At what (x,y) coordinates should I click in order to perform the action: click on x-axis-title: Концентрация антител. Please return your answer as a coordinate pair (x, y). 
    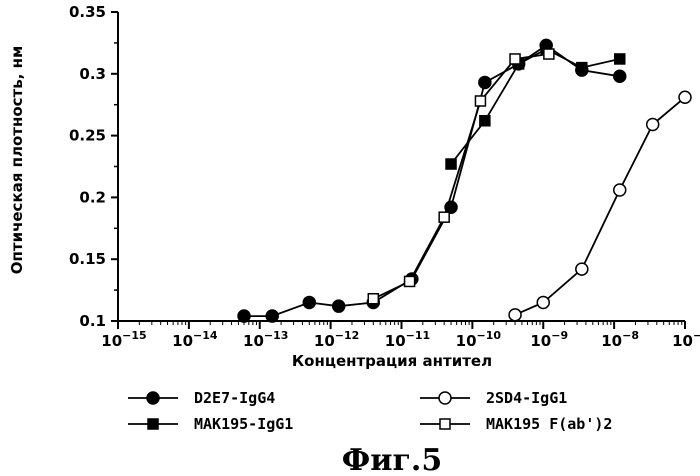
    Looking at the image, I should click on (392, 361).